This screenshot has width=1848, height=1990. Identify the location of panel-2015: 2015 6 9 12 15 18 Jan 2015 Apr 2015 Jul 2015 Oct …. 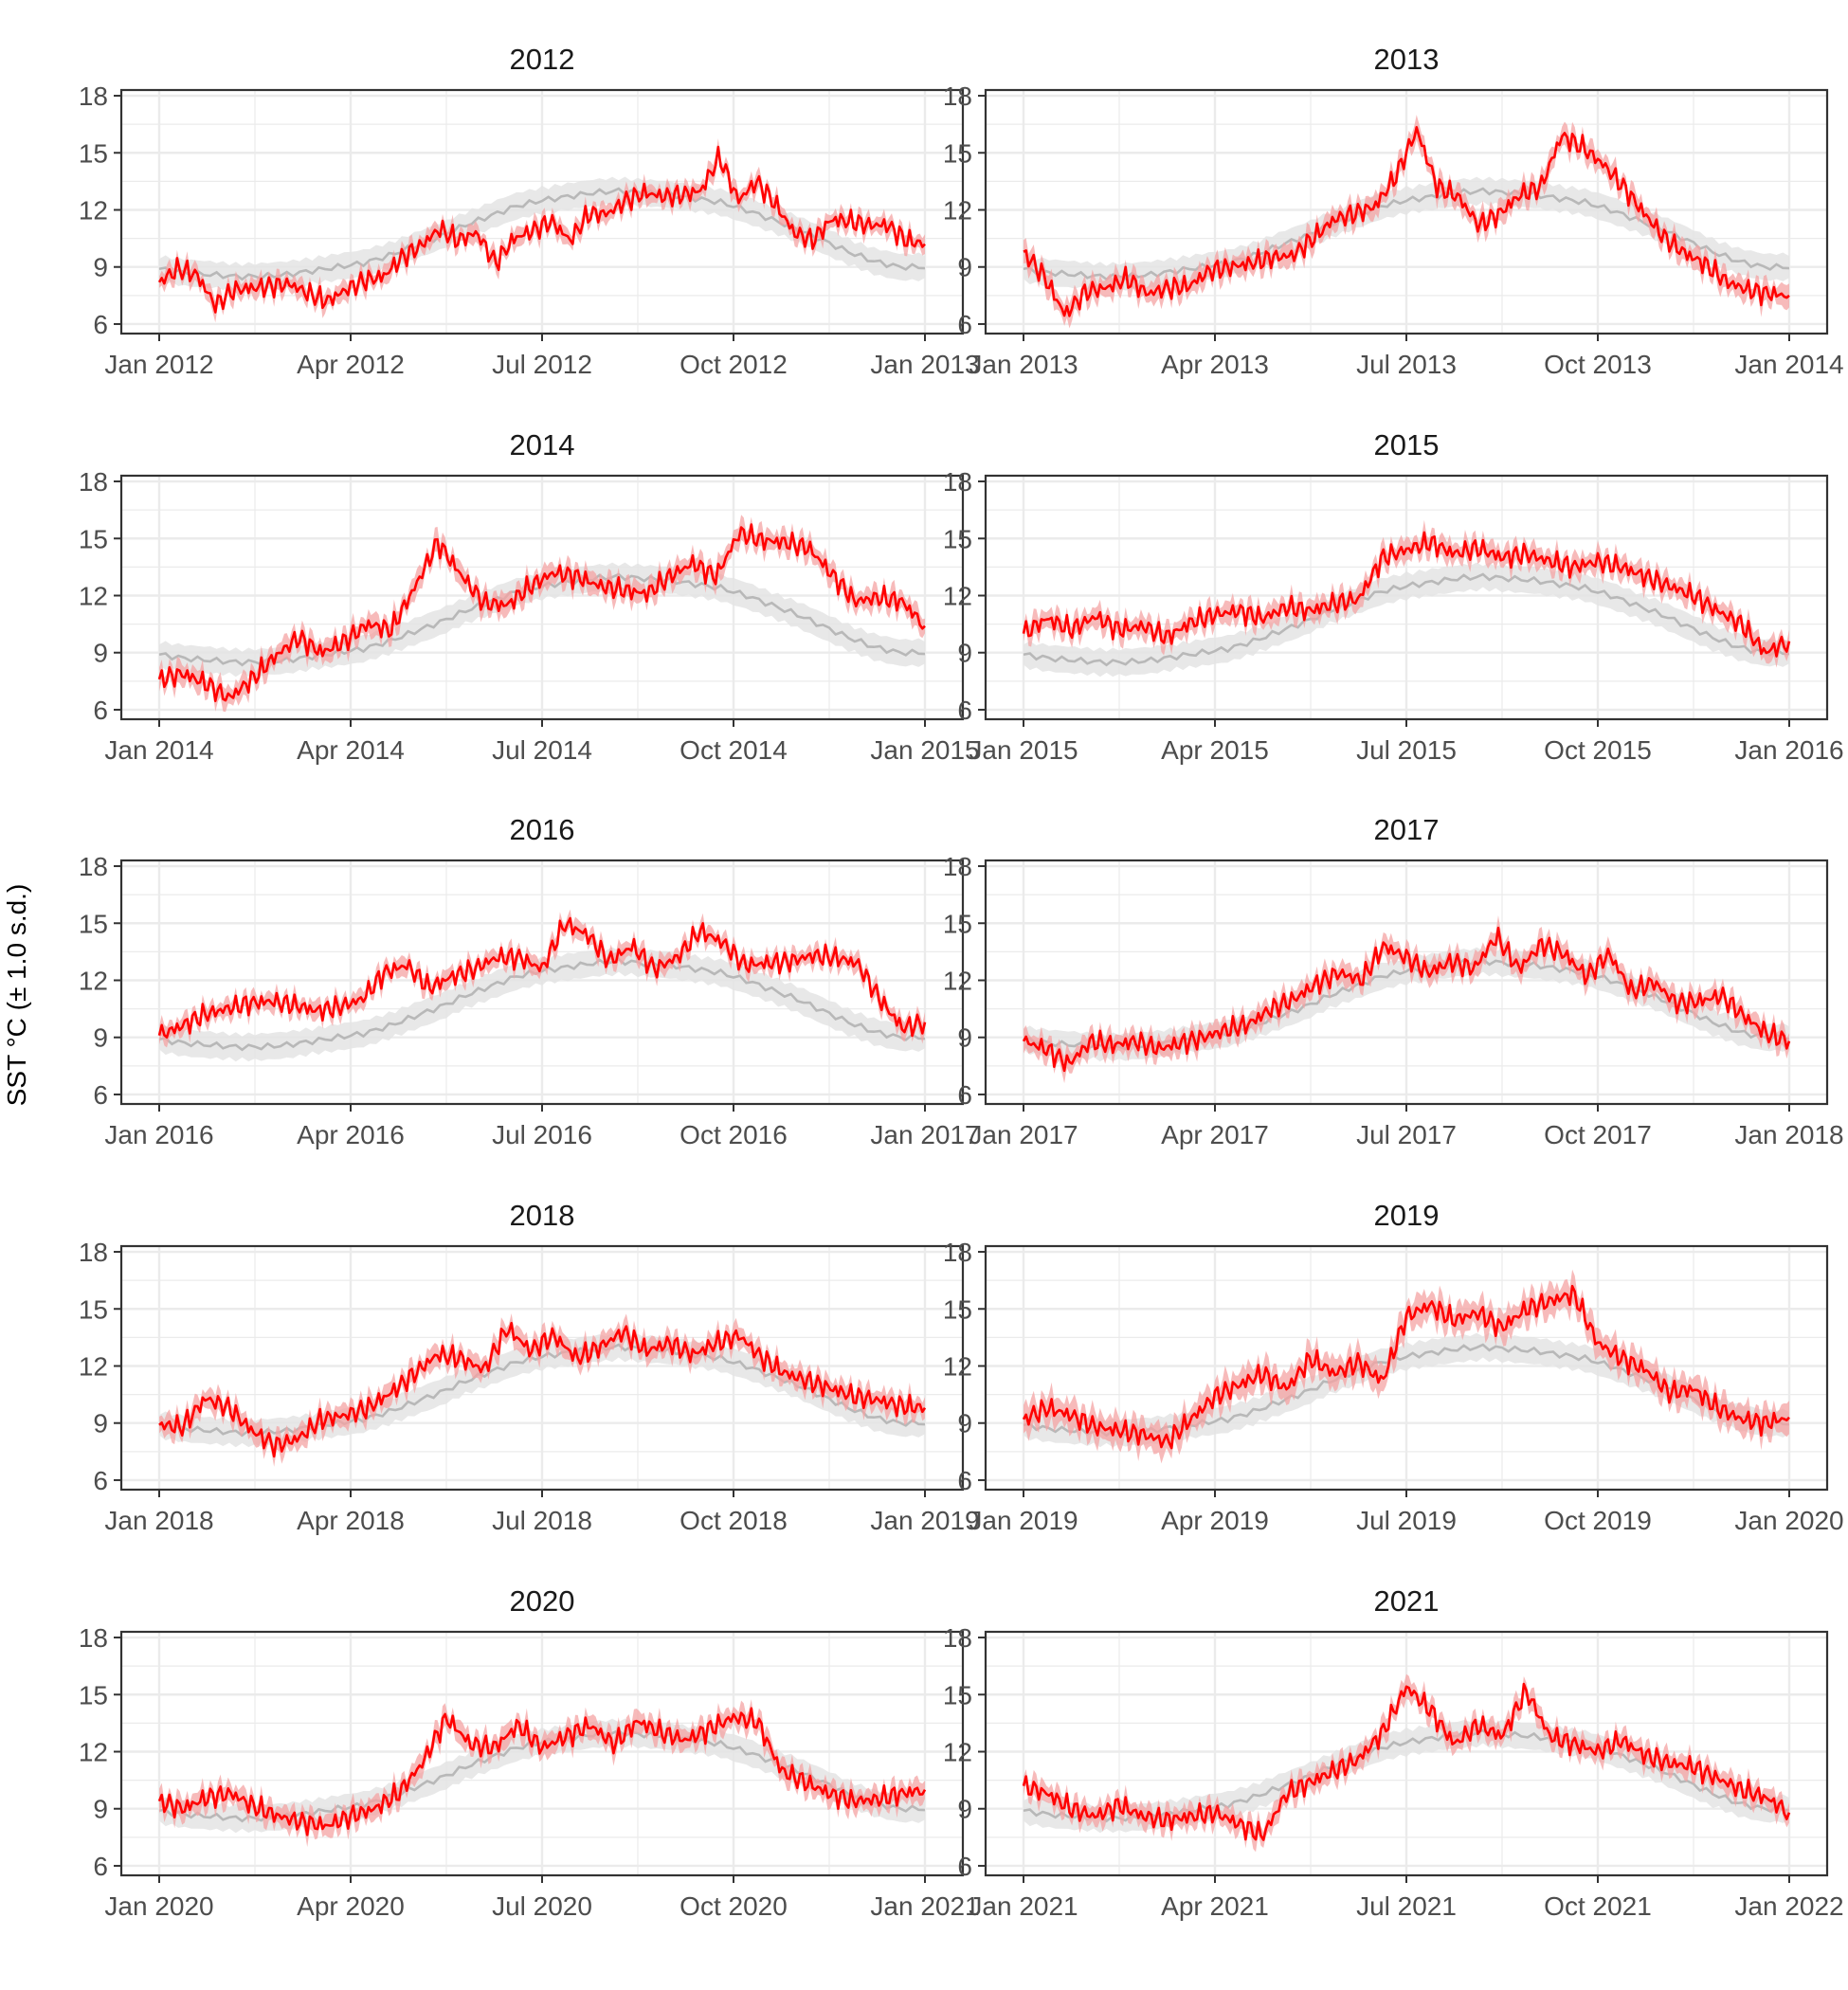
(1394, 596).